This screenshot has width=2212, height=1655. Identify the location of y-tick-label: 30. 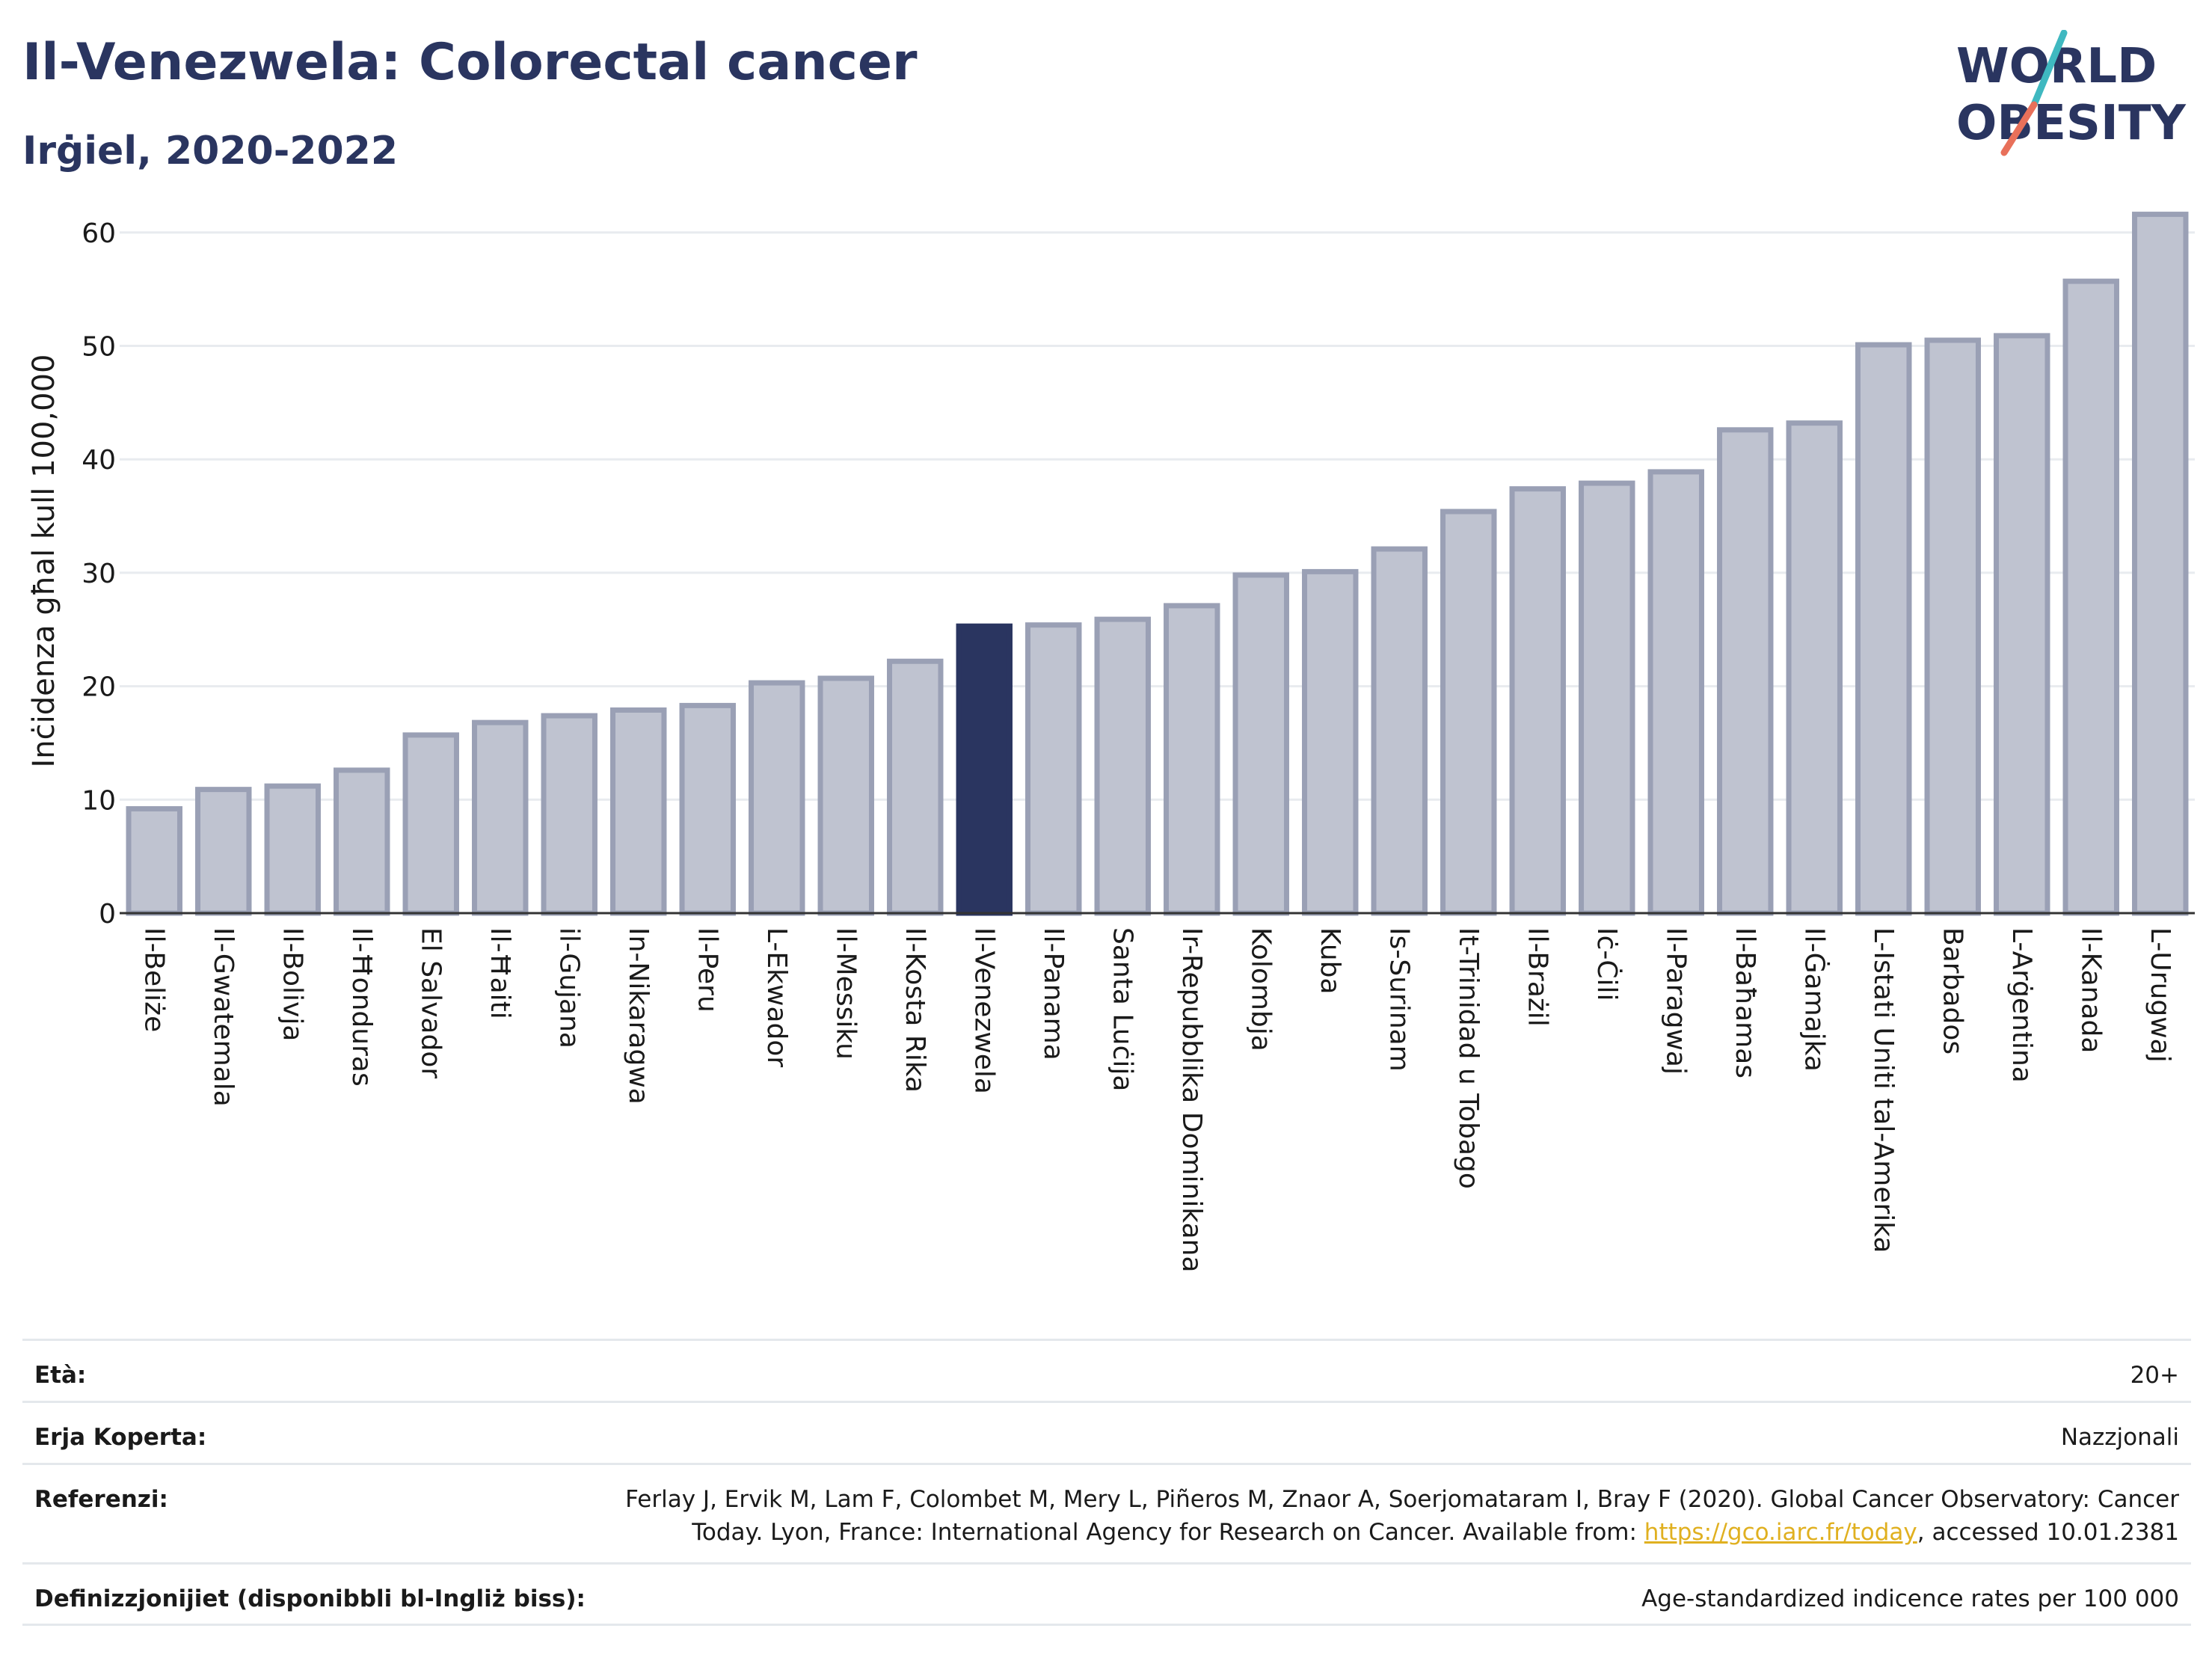
(99, 574).